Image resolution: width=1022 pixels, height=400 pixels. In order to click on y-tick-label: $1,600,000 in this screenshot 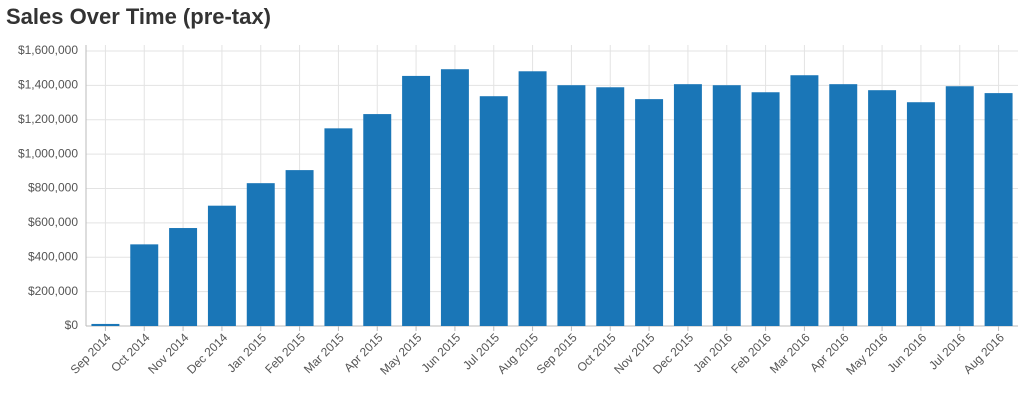, I will do `click(48, 50)`.